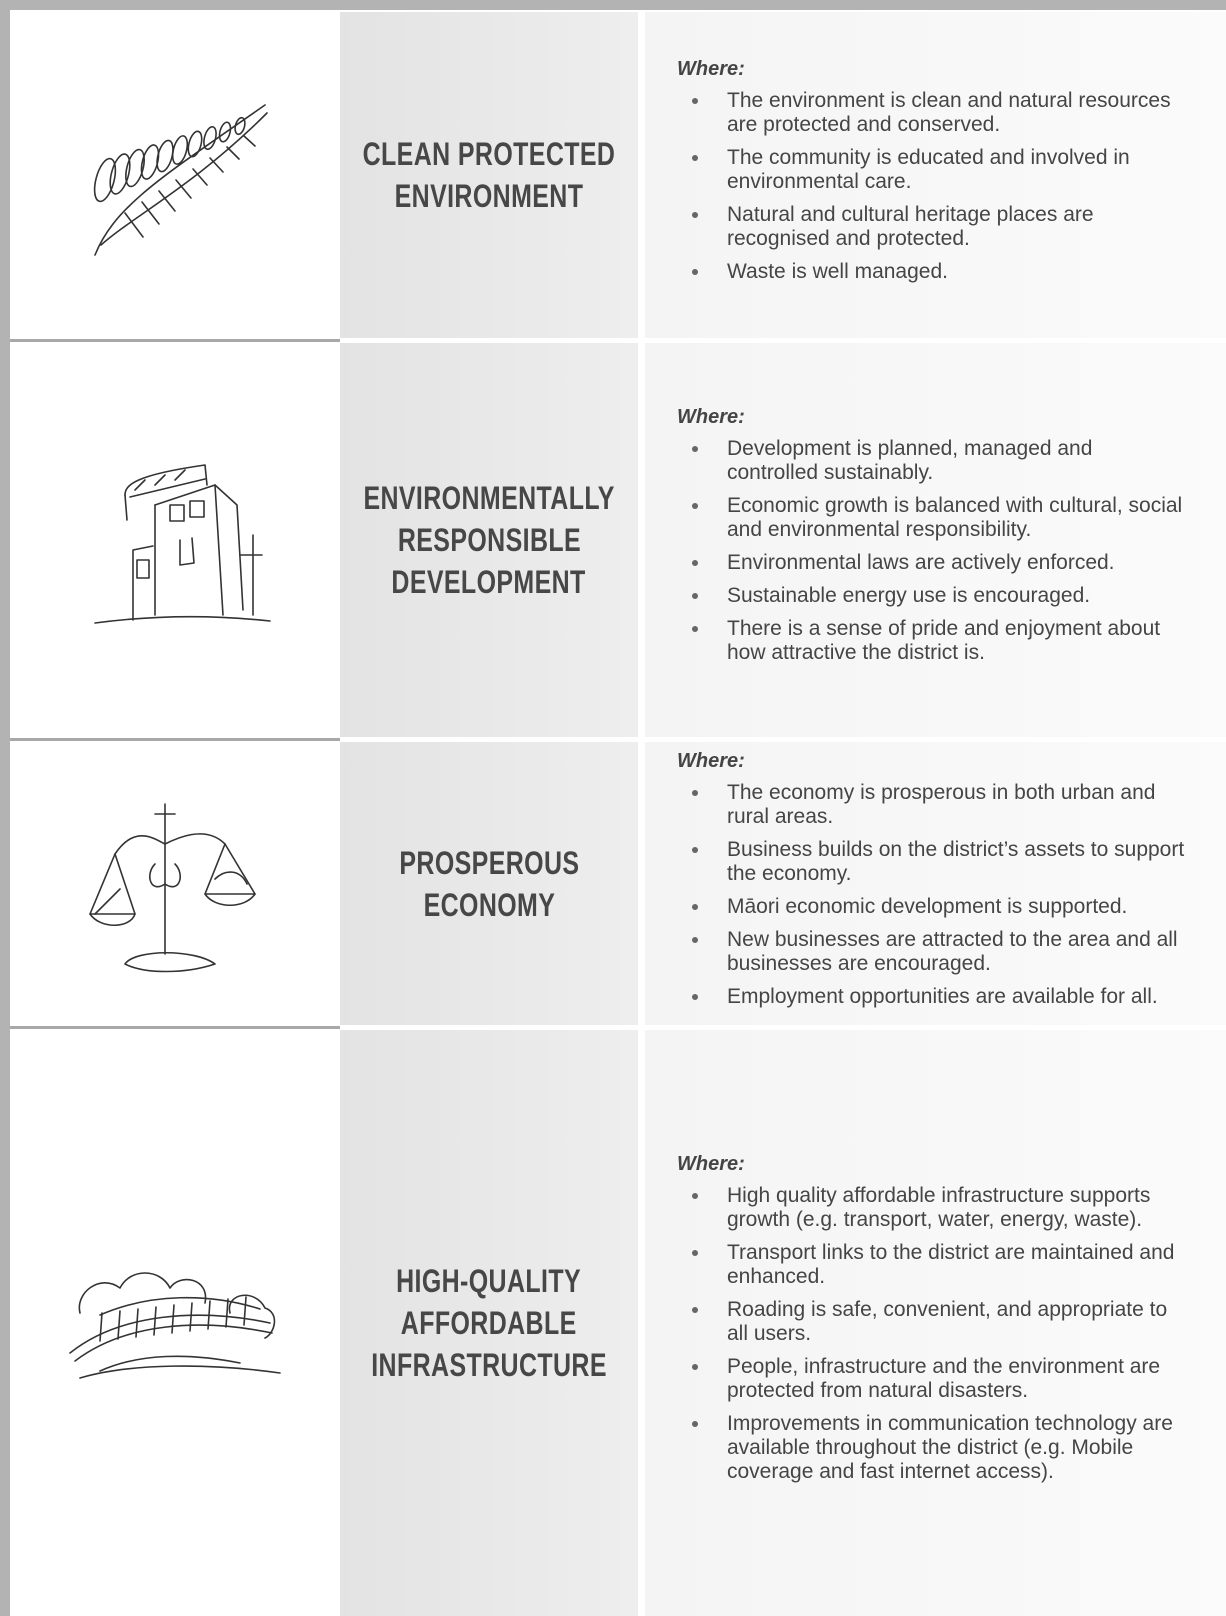 The height and width of the screenshot is (1616, 1226). What do you see at coordinates (489, 862) in the screenshot?
I see `title-line: PROSPEROUS` at bounding box center [489, 862].